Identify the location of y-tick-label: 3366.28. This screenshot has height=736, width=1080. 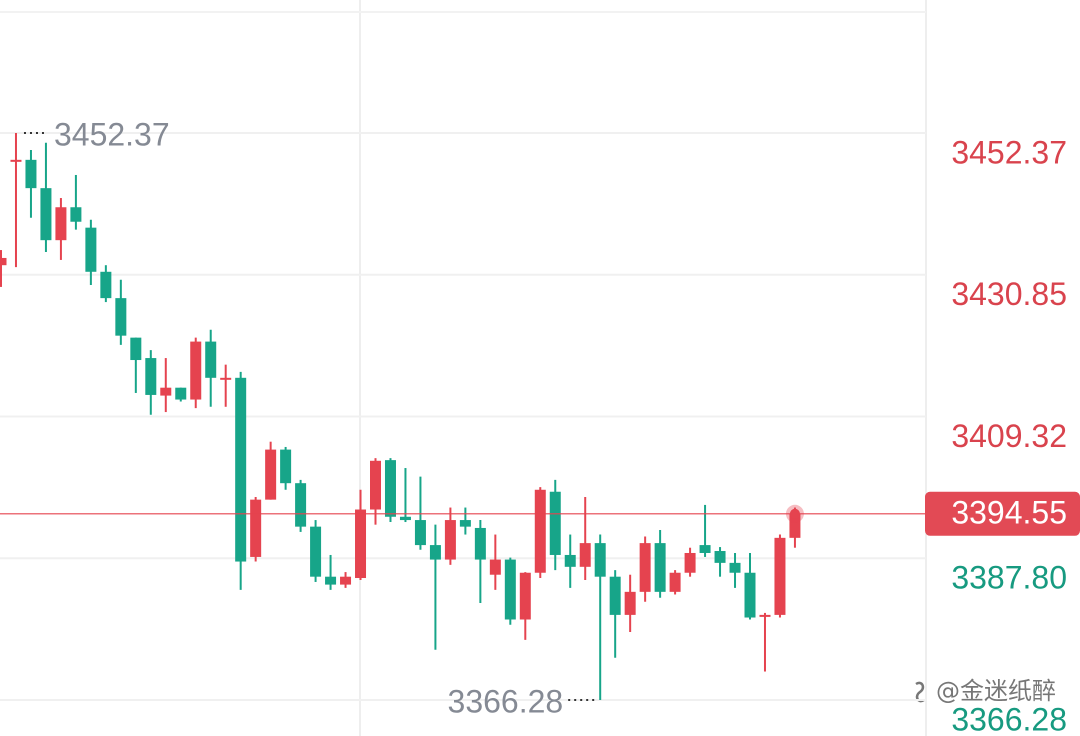
(1009, 718).